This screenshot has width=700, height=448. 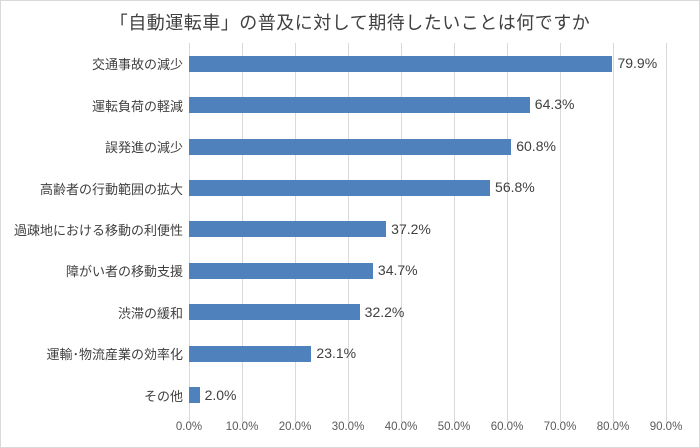 I want to click on category-label: その他, so click(x=163, y=396).